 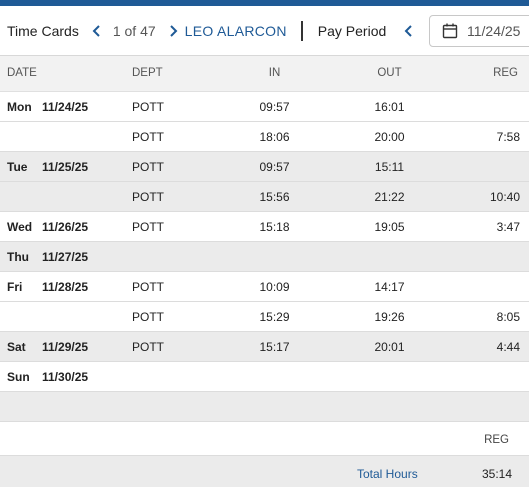 I want to click on top-accent-bar, so click(x=264, y=3).